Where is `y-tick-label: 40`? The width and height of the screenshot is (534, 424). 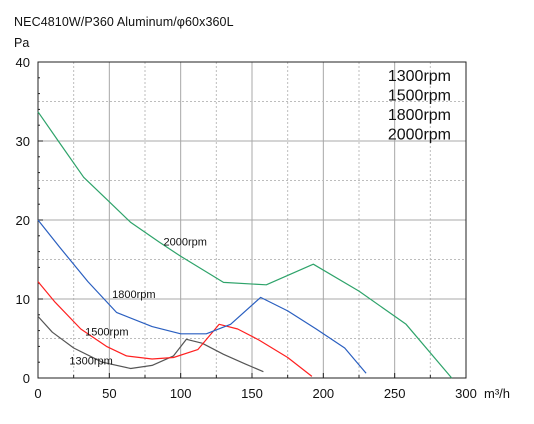 y-tick-label: 40 is located at coordinates (23, 62).